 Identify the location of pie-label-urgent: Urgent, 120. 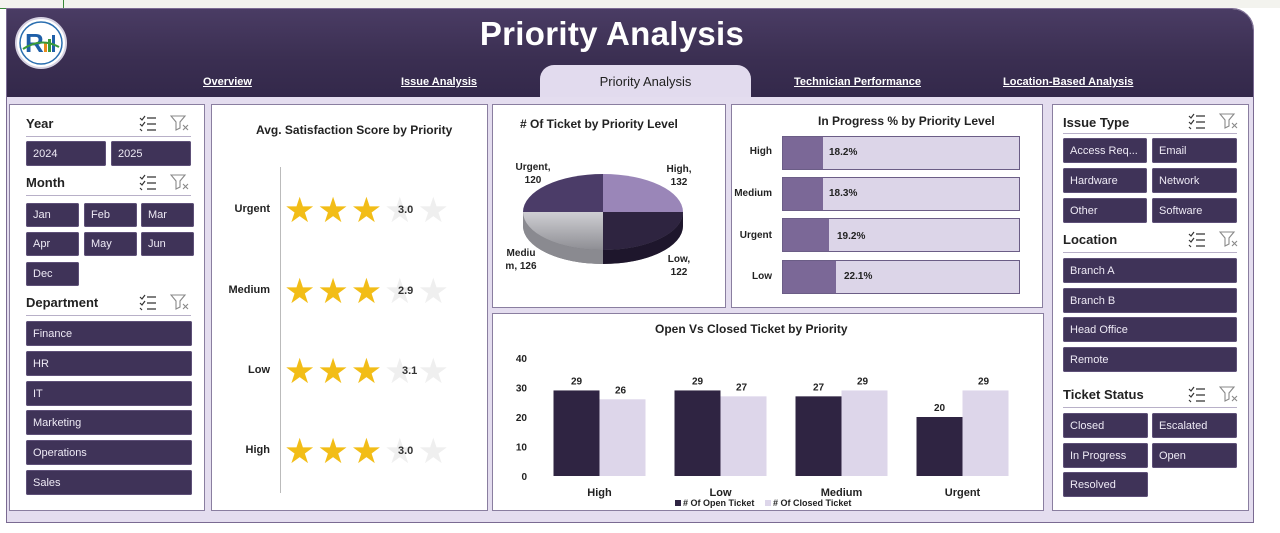
(533, 174).